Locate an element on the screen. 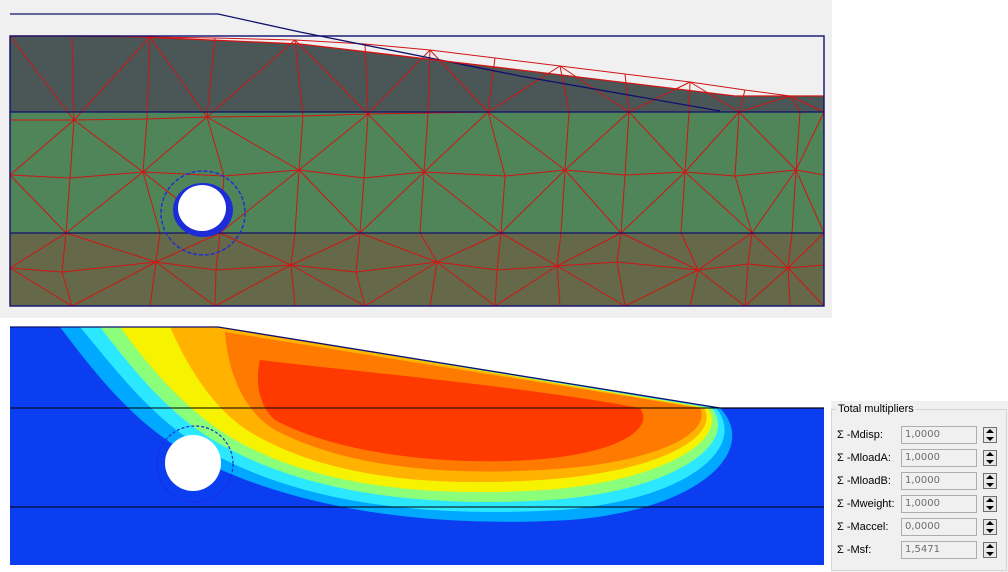  multiplier-label: Σ -Mdisp: is located at coordinates (860, 435).